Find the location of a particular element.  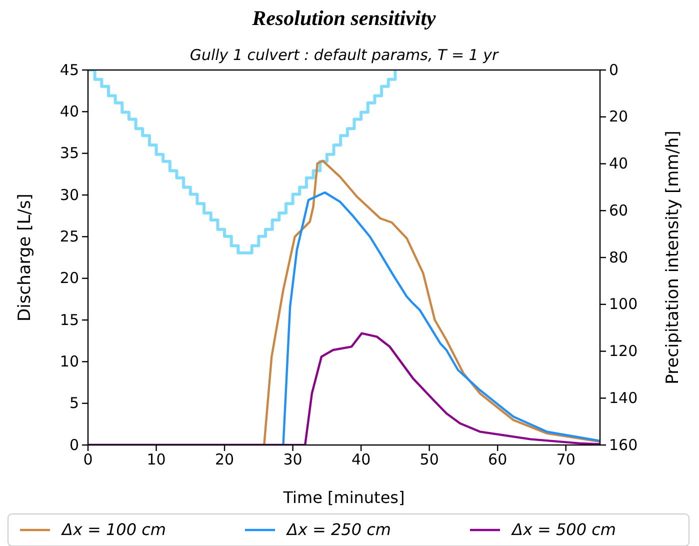

x-tick-label: 40 is located at coordinates (361, 459).